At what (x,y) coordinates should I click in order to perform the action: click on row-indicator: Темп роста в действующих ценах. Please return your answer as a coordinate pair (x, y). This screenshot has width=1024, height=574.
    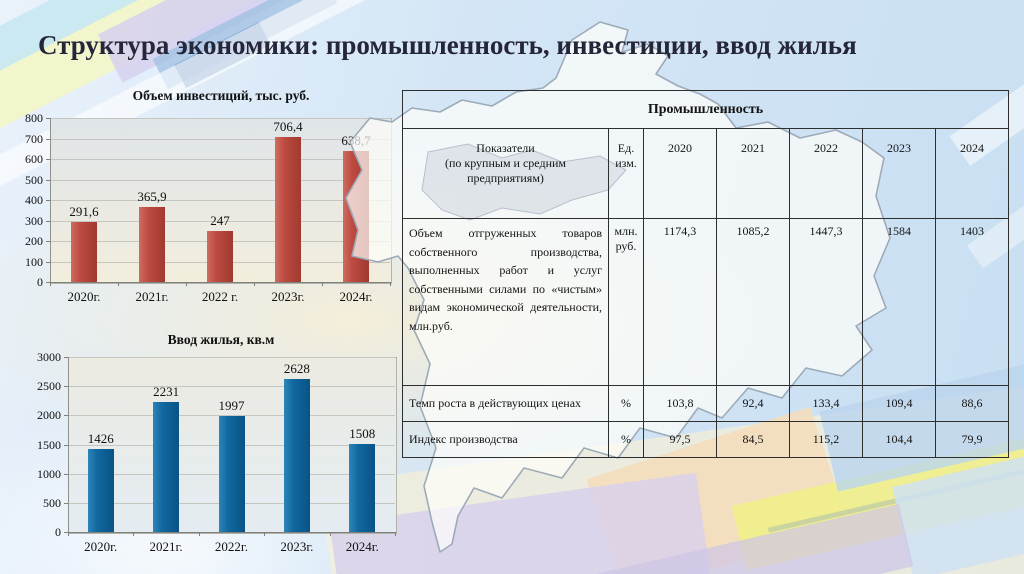
    Looking at the image, I should click on (505, 403).